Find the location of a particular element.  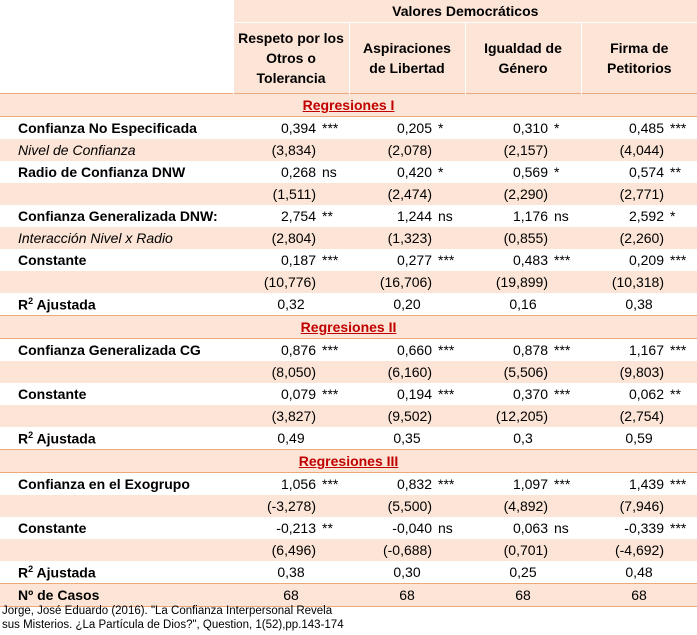

tstat-value: (1,323) is located at coordinates (392, 238).